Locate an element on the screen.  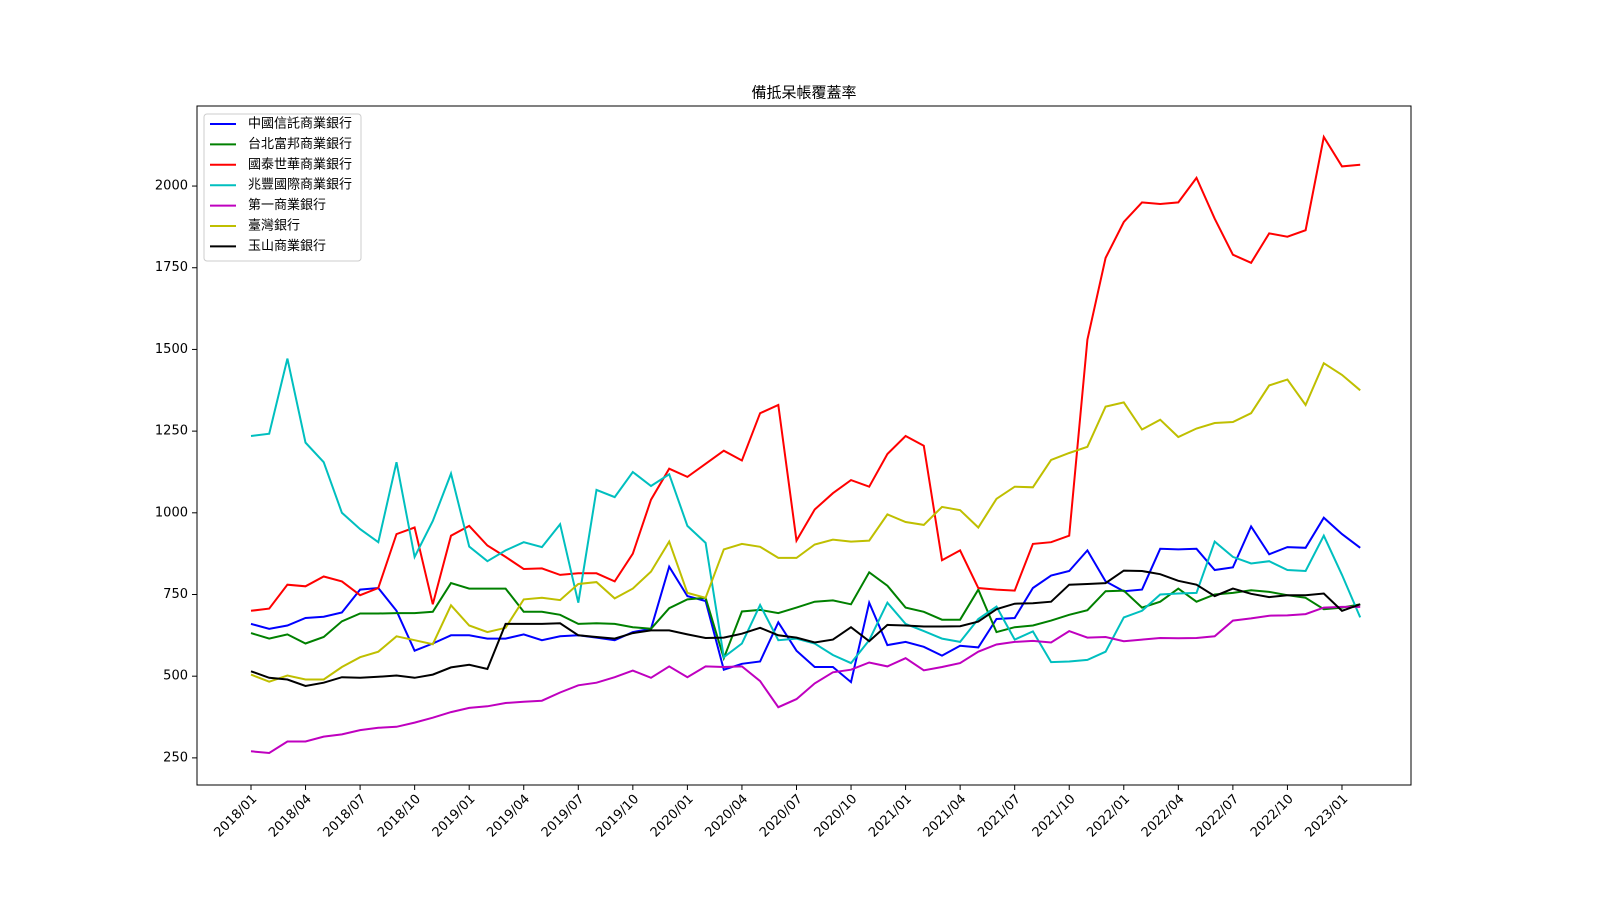
y-tick-label: 1500 is located at coordinates (171, 349).